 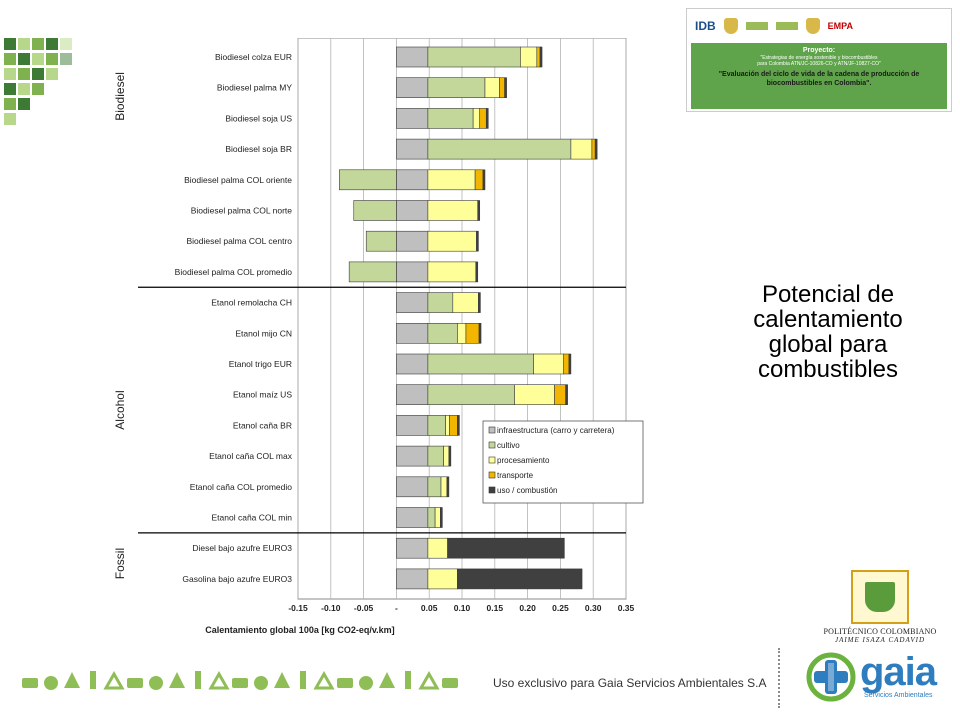 I want to click on category-label: Etanol mijo CN, so click(x=263, y=333).